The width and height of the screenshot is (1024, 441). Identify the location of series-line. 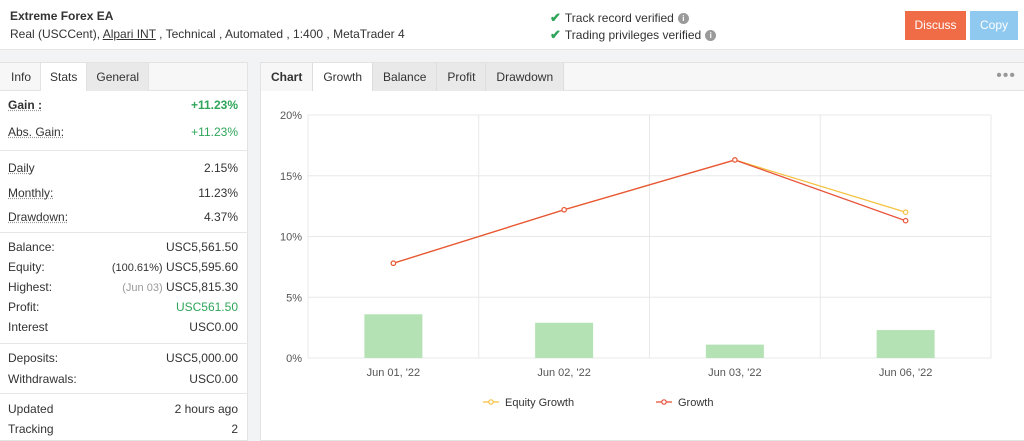
(649, 211).